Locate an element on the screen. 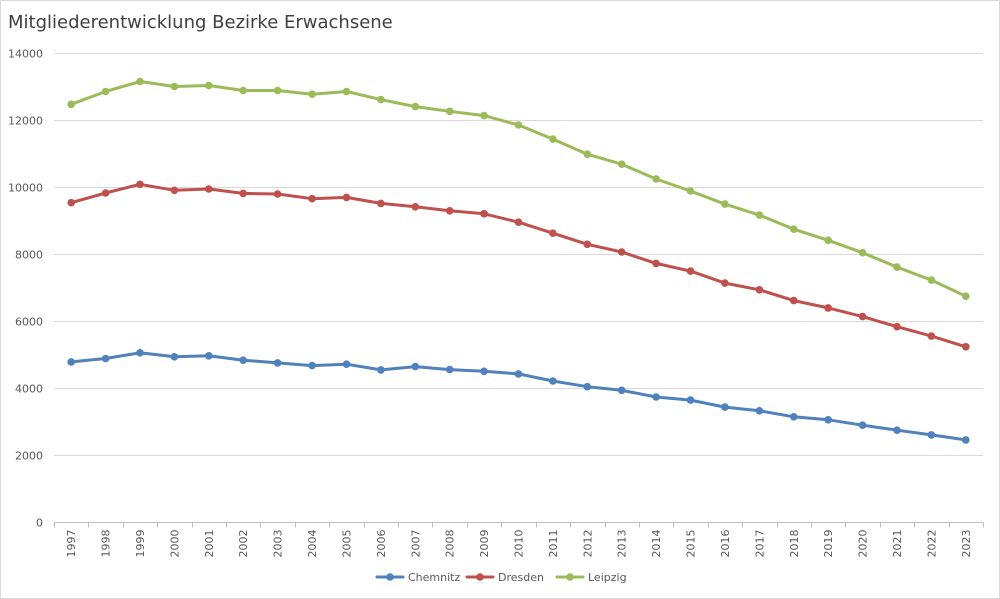 The width and height of the screenshot is (1000, 599). x-tick-label: 2020 is located at coordinates (863, 544).